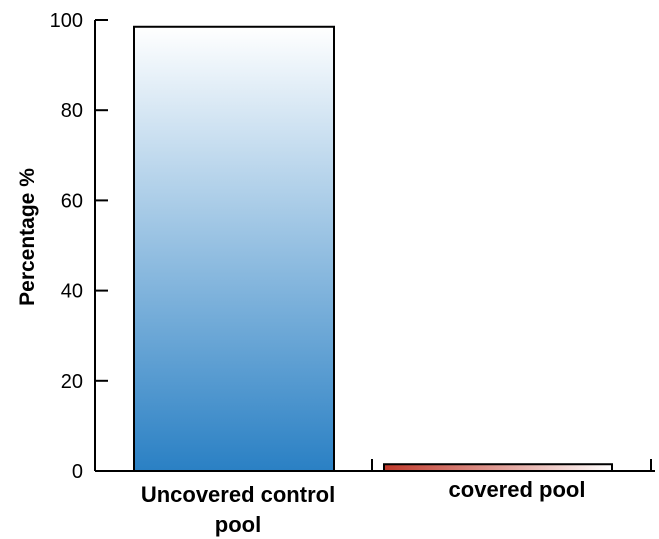  What do you see at coordinates (72, 111) in the screenshot?
I see `y-tick-label: 80` at bounding box center [72, 111].